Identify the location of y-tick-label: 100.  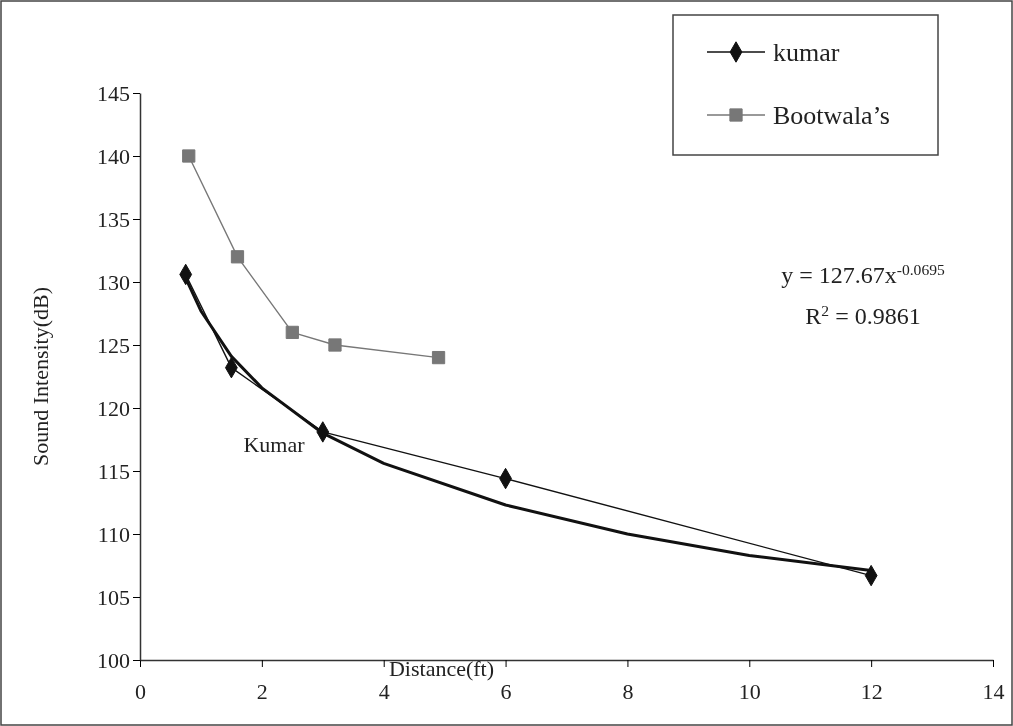
(113, 660).